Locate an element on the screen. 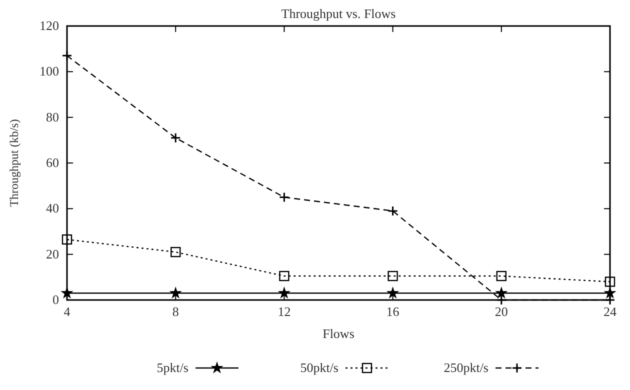  y-tick-label: 100 is located at coordinates (49, 71).